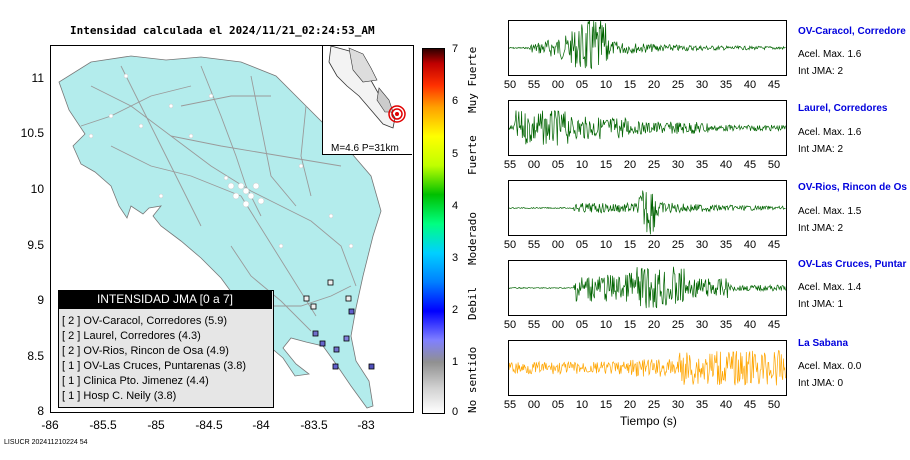 The height and width of the screenshot is (460, 910). I want to click on legend-item: [ 2 ] OV-Rios, Rincon de Osa (4.9), so click(145, 351).